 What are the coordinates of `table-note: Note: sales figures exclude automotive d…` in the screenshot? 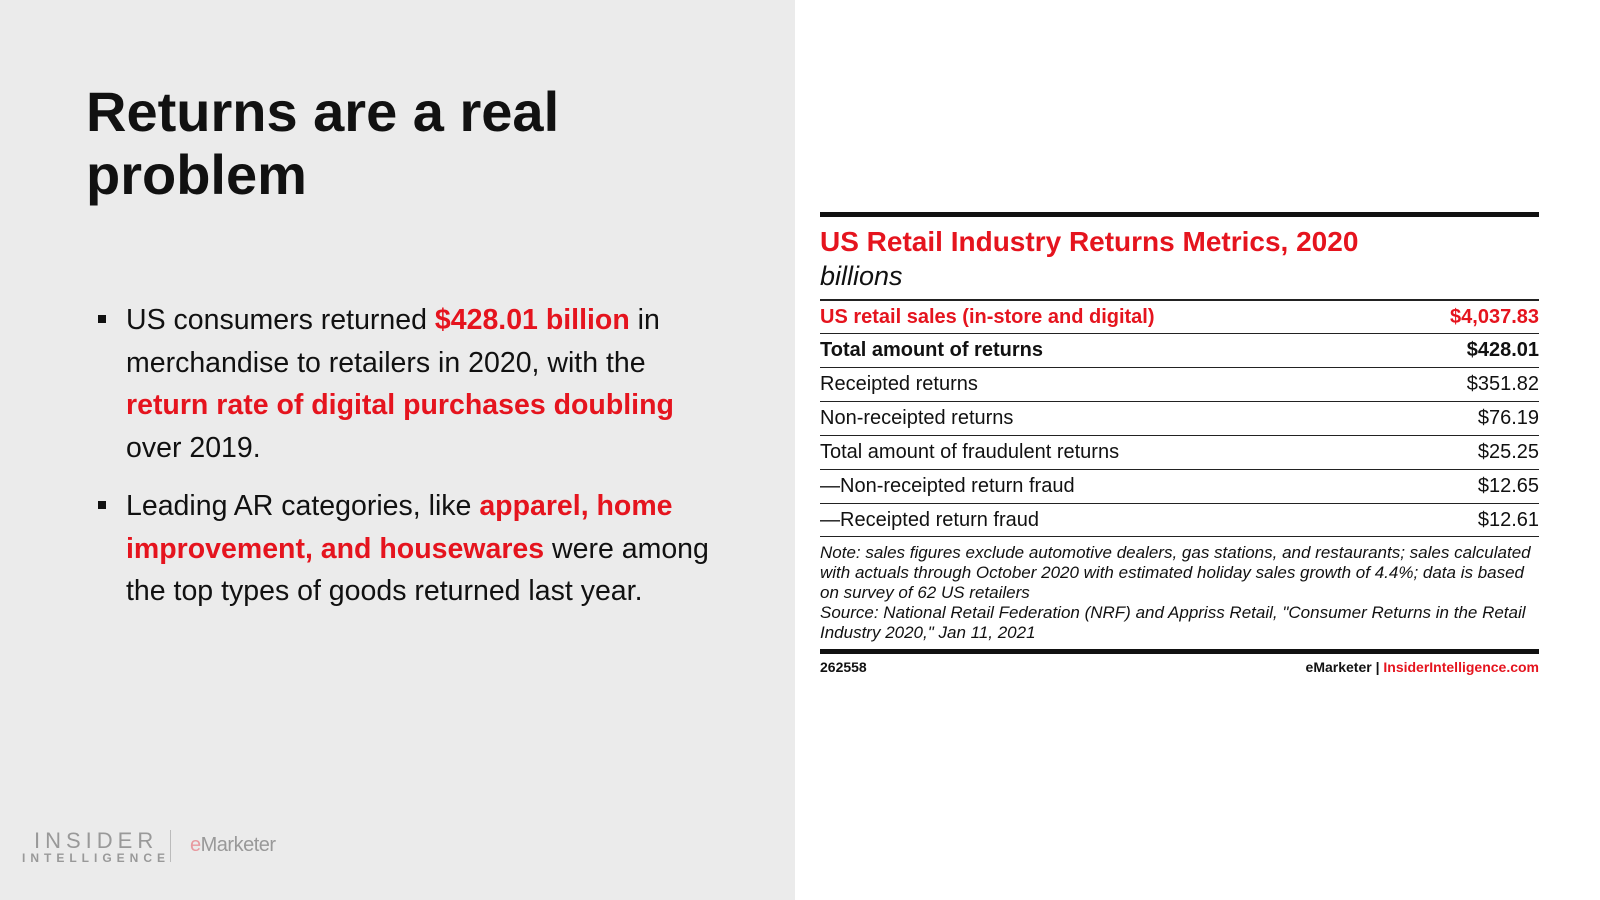 It's located at (1175, 572).